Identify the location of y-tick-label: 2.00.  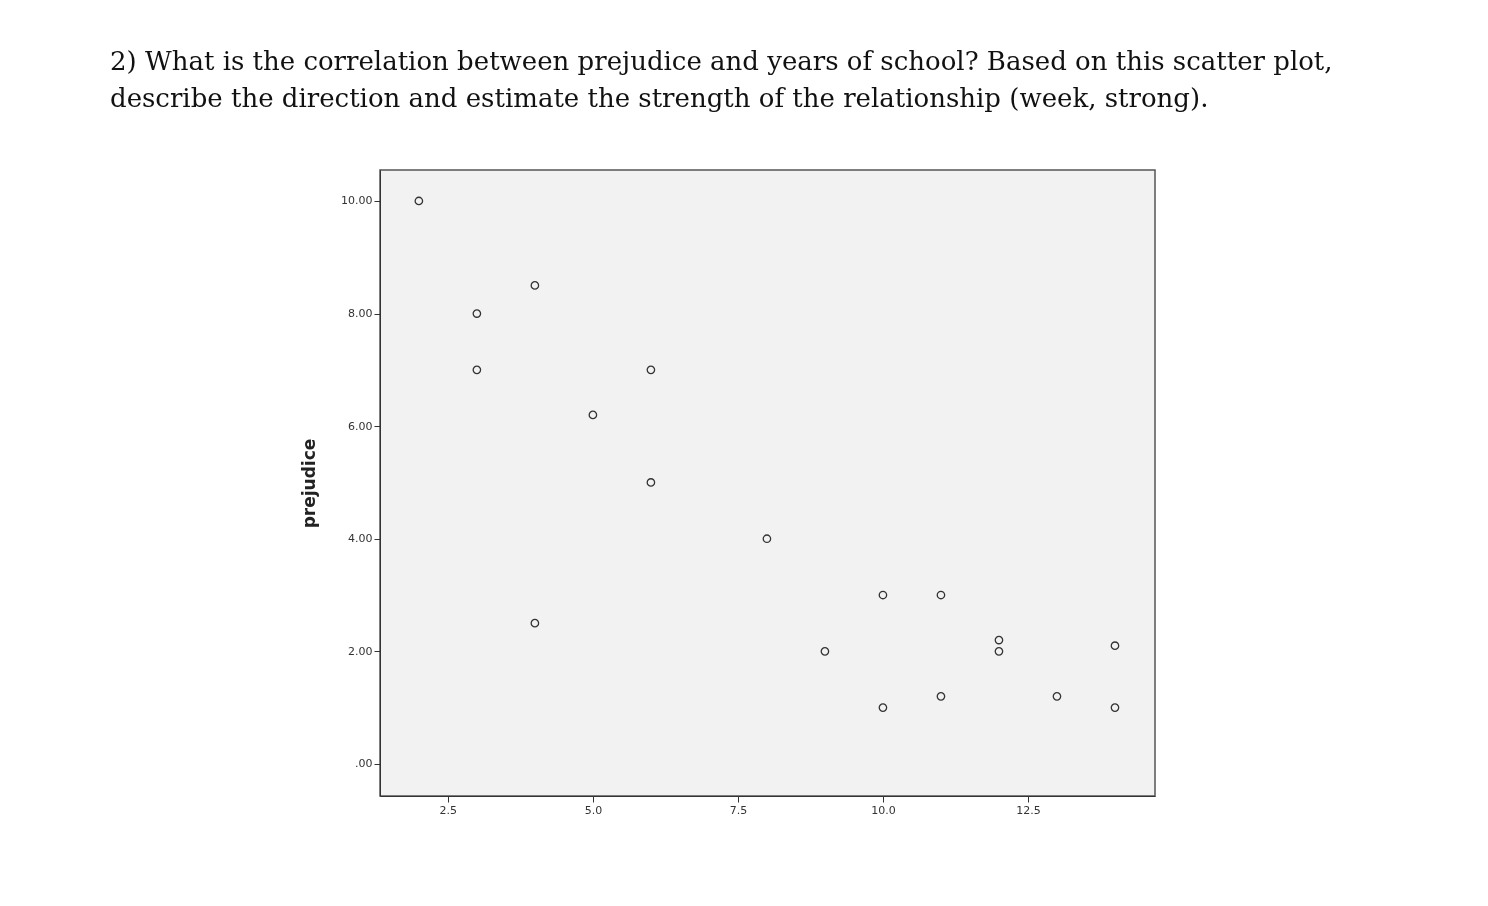
(360, 651).